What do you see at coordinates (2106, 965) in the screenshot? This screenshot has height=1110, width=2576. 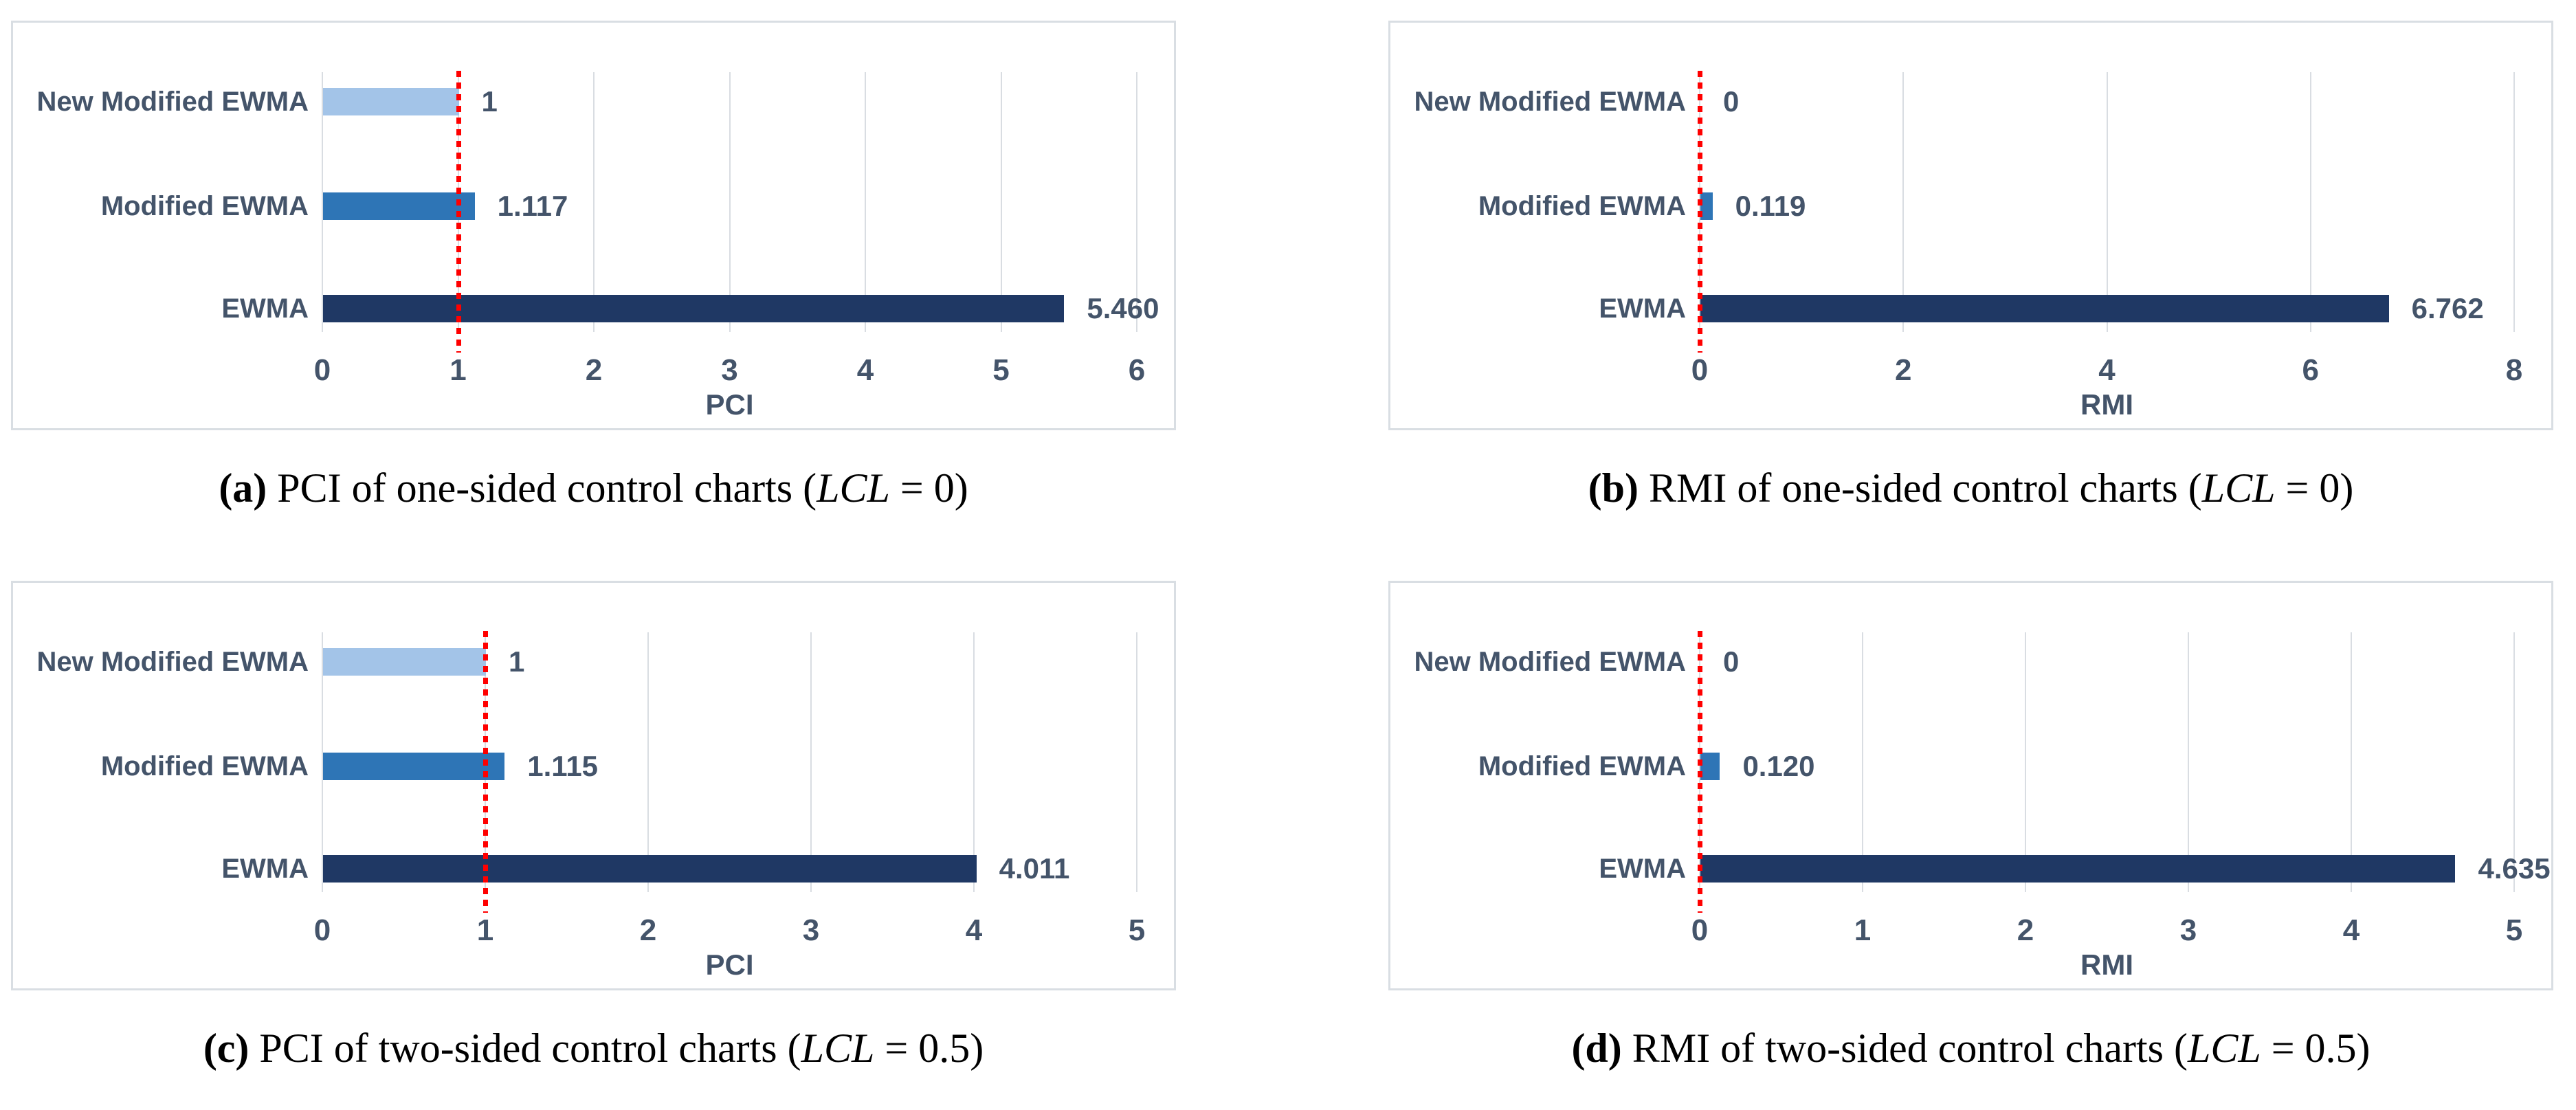 I see `x-axis-title: RMI` at bounding box center [2106, 965].